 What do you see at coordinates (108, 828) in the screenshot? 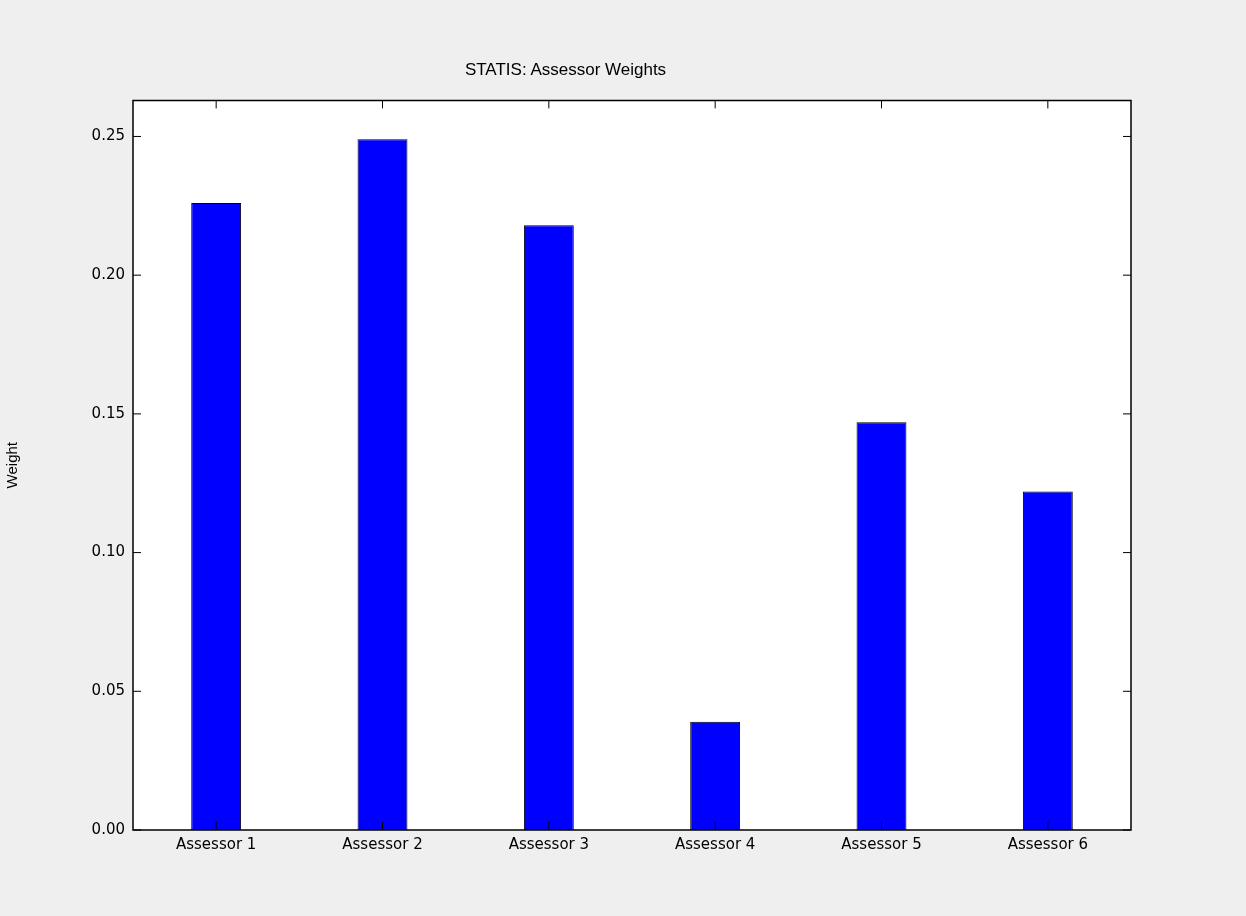
I see `y-tick-label: 0.00` at bounding box center [108, 828].